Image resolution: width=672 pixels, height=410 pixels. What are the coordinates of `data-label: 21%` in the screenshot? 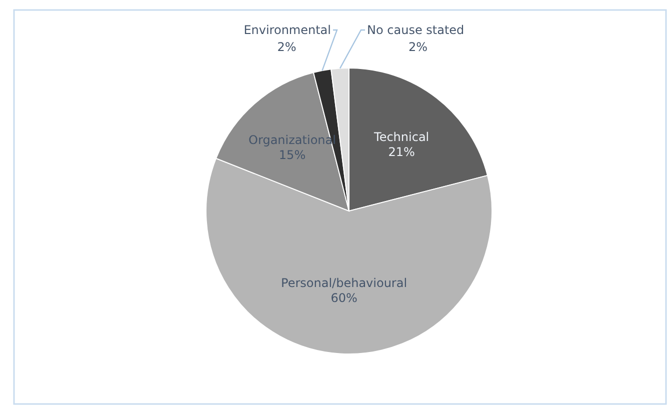 It's located at (401, 151).